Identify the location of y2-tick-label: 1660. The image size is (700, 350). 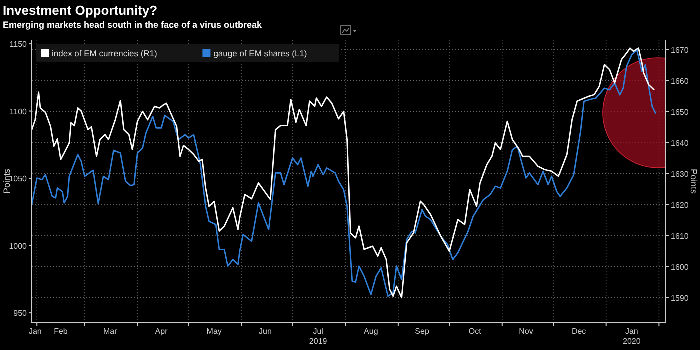
(680, 81).